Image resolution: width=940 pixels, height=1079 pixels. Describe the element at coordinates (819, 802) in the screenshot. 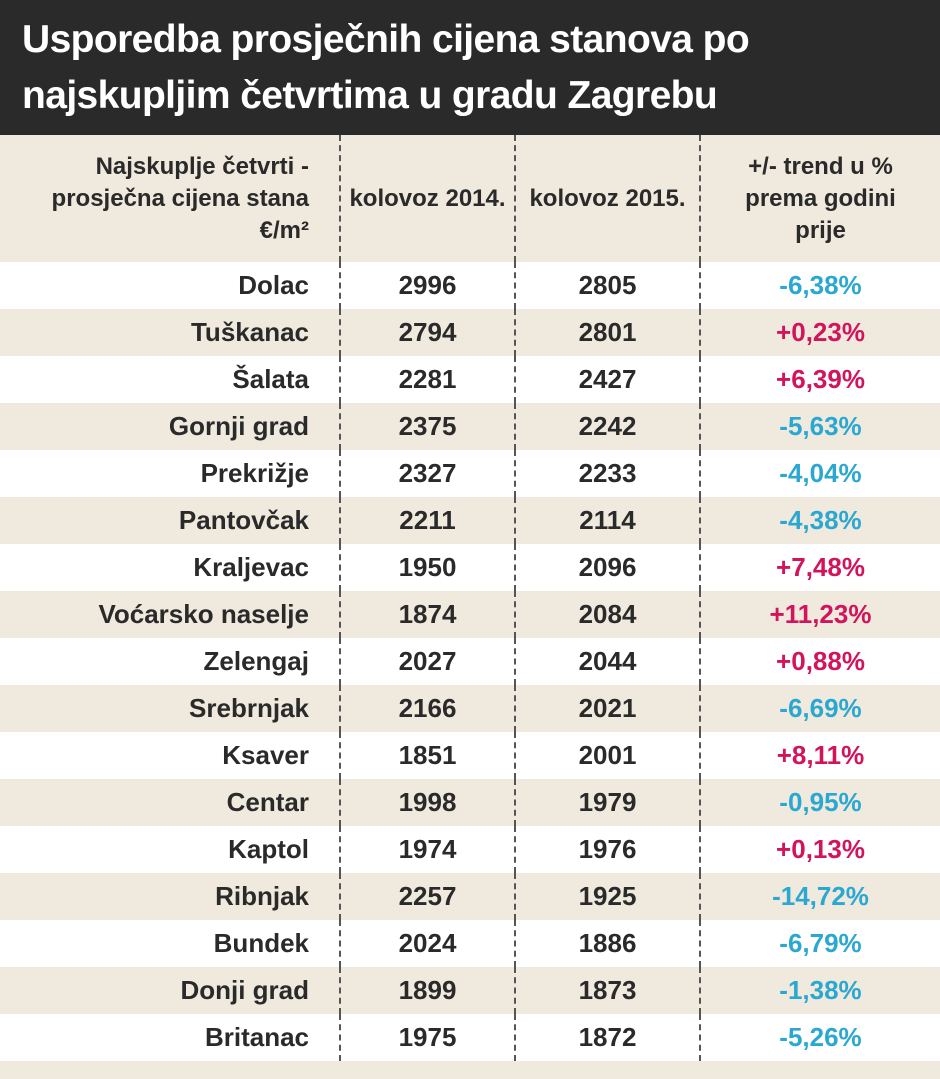

I see `trend-cell: -0,95%` at that location.